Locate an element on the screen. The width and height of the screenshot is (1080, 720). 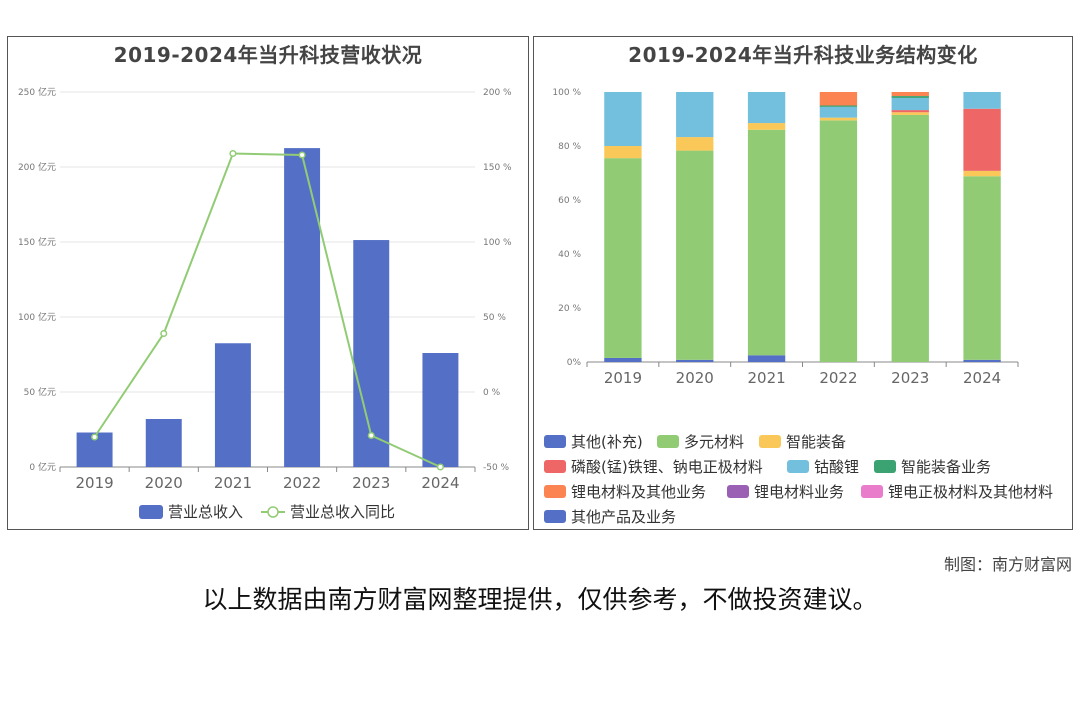
structure-chart-title: 2019-2024年当升科技业务结构变化 is located at coordinates (803, 55).